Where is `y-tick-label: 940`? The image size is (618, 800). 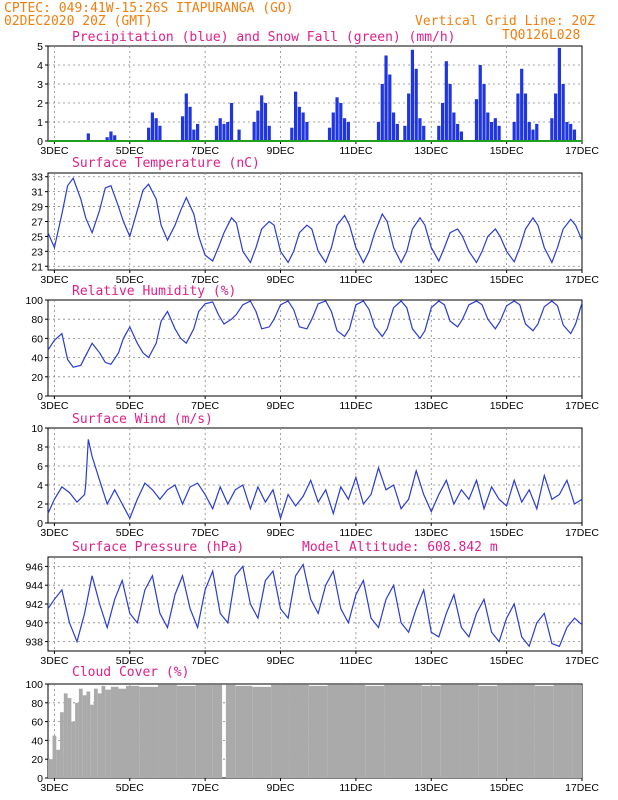
y-tick-label: 940 is located at coordinates (34, 624).